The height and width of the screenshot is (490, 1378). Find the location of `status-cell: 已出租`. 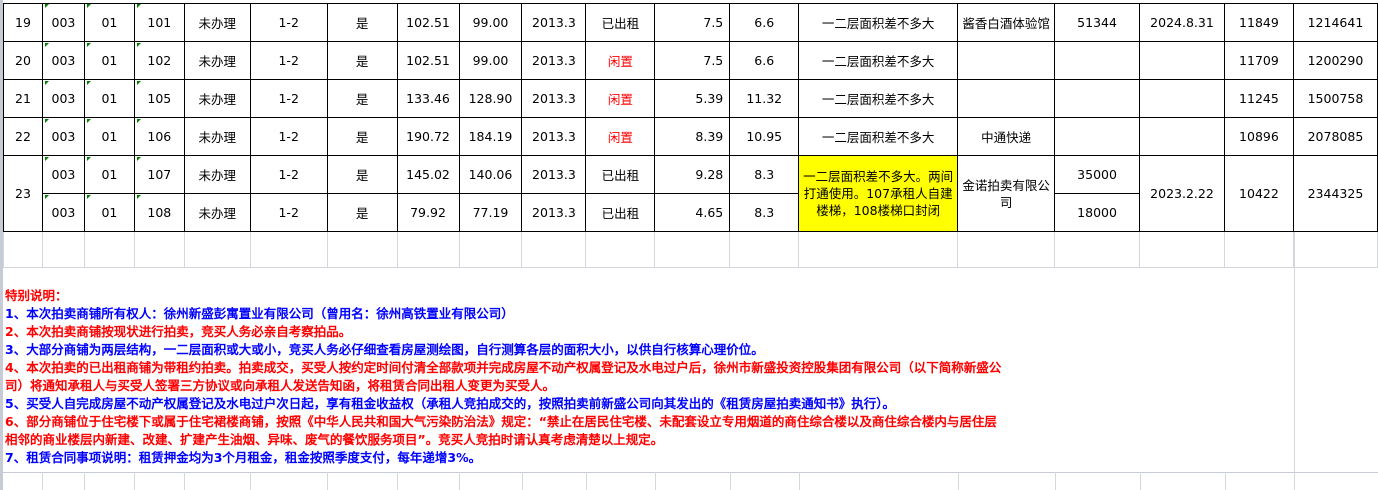

status-cell: 已出租 is located at coordinates (620, 174).